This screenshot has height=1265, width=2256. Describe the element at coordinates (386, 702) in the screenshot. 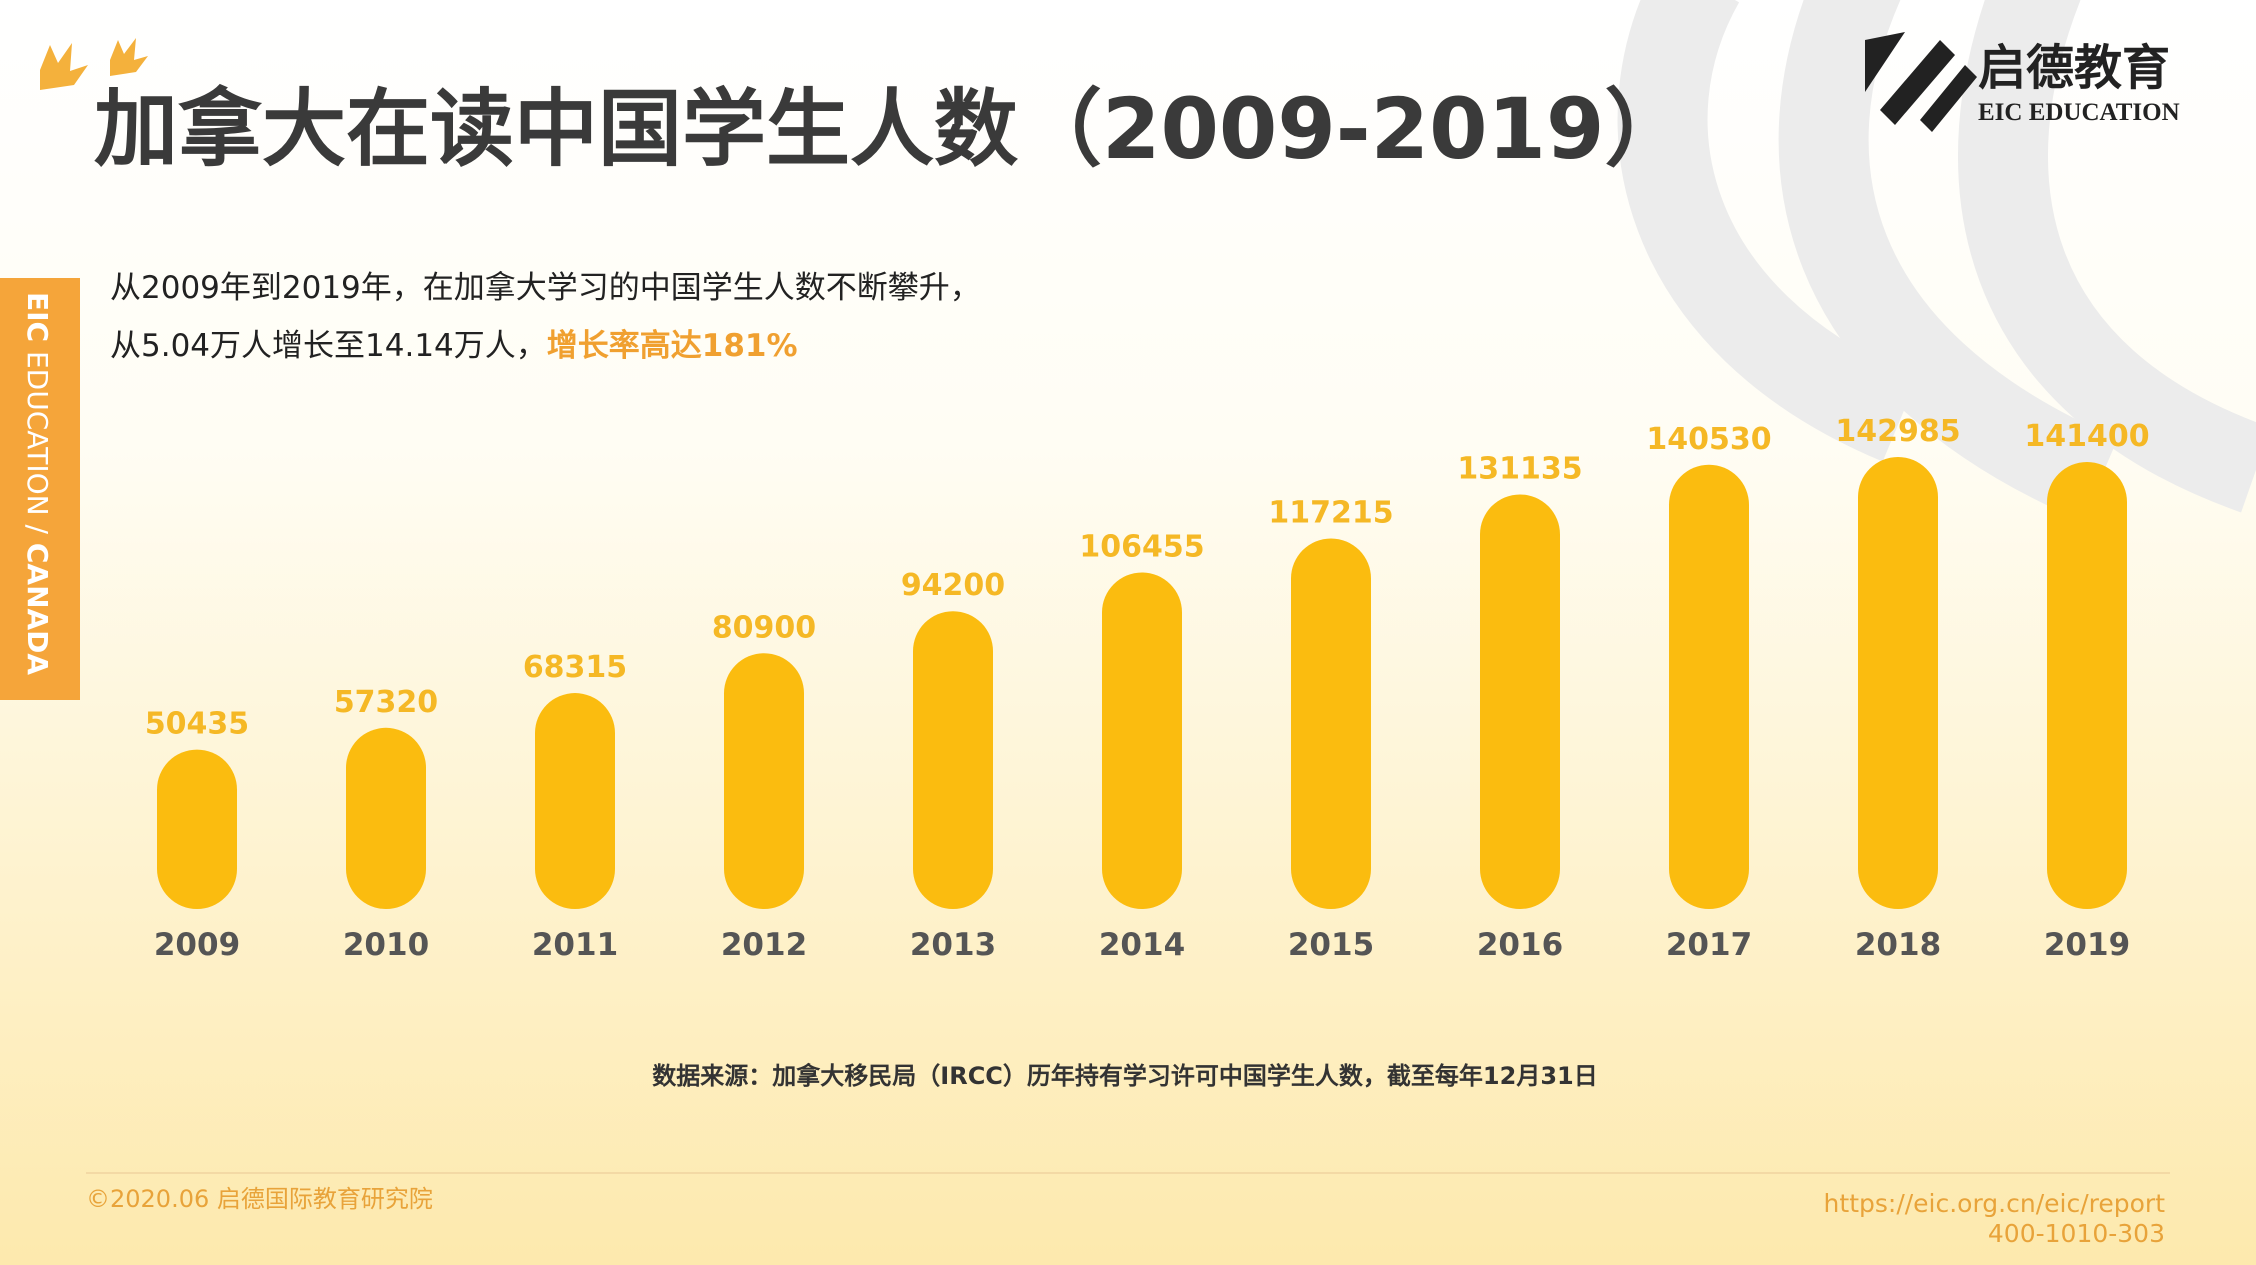

I see `value-label: 57320` at that location.